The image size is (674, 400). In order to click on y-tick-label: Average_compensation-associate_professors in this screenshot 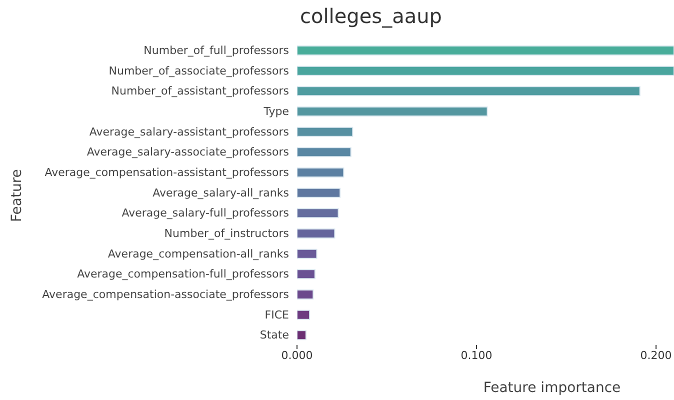, I will do `click(166, 295)`.